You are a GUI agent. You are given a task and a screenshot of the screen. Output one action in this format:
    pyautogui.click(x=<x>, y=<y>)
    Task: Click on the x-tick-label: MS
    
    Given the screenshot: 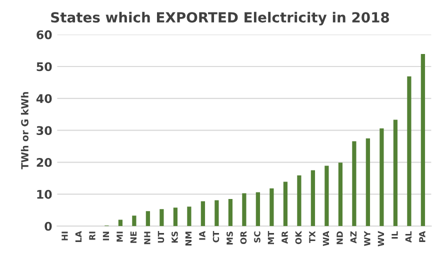 What is the action you would take?
    pyautogui.click(x=229, y=238)
    